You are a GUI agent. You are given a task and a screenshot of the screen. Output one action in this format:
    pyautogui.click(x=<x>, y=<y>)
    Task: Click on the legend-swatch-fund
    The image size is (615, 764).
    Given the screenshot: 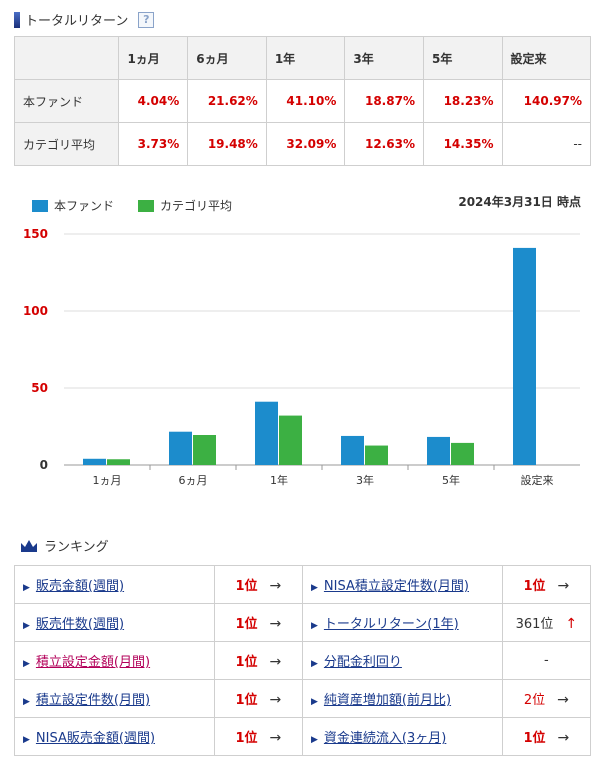 What is the action you would take?
    pyautogui.click(x=40, y=205)
    